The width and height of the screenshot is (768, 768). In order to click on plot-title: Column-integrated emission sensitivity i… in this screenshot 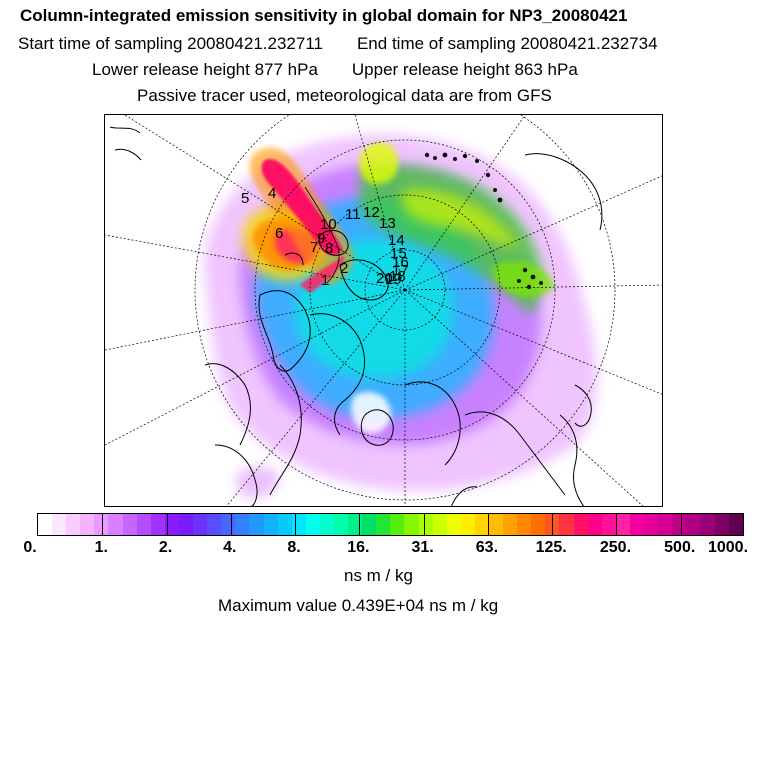, I will do `click(324, 15)`.